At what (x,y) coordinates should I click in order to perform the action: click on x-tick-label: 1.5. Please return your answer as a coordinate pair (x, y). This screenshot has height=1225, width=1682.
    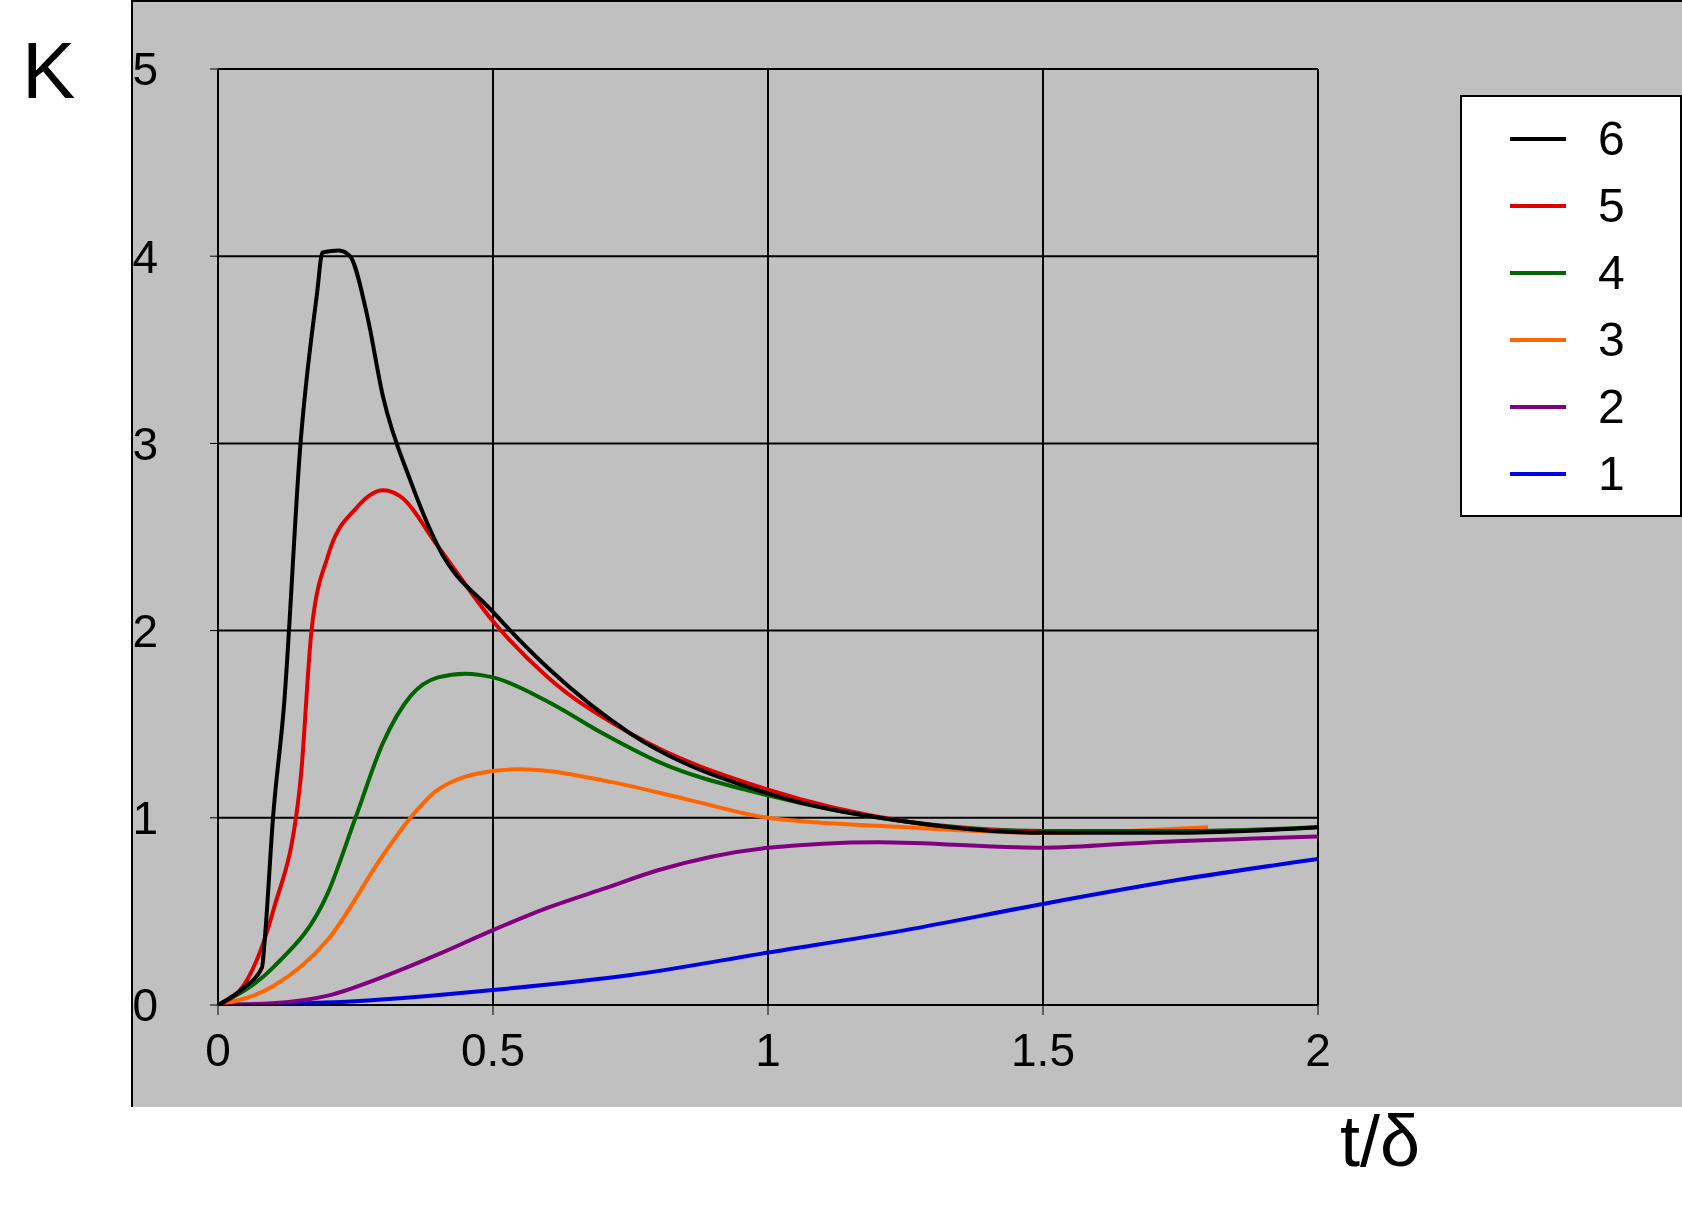
    Looking at the image, I should click on (1043, 1049).